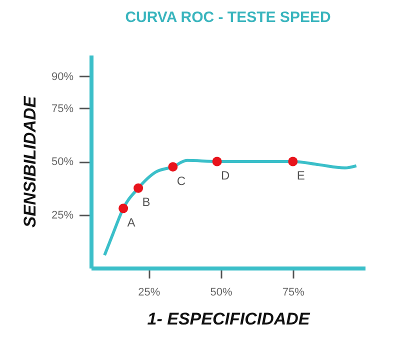 The width and height of the screenshot is (400, 347). Describe the element at coordinates (131, 222) in the screenshot. I see `annotation: A` at that location.